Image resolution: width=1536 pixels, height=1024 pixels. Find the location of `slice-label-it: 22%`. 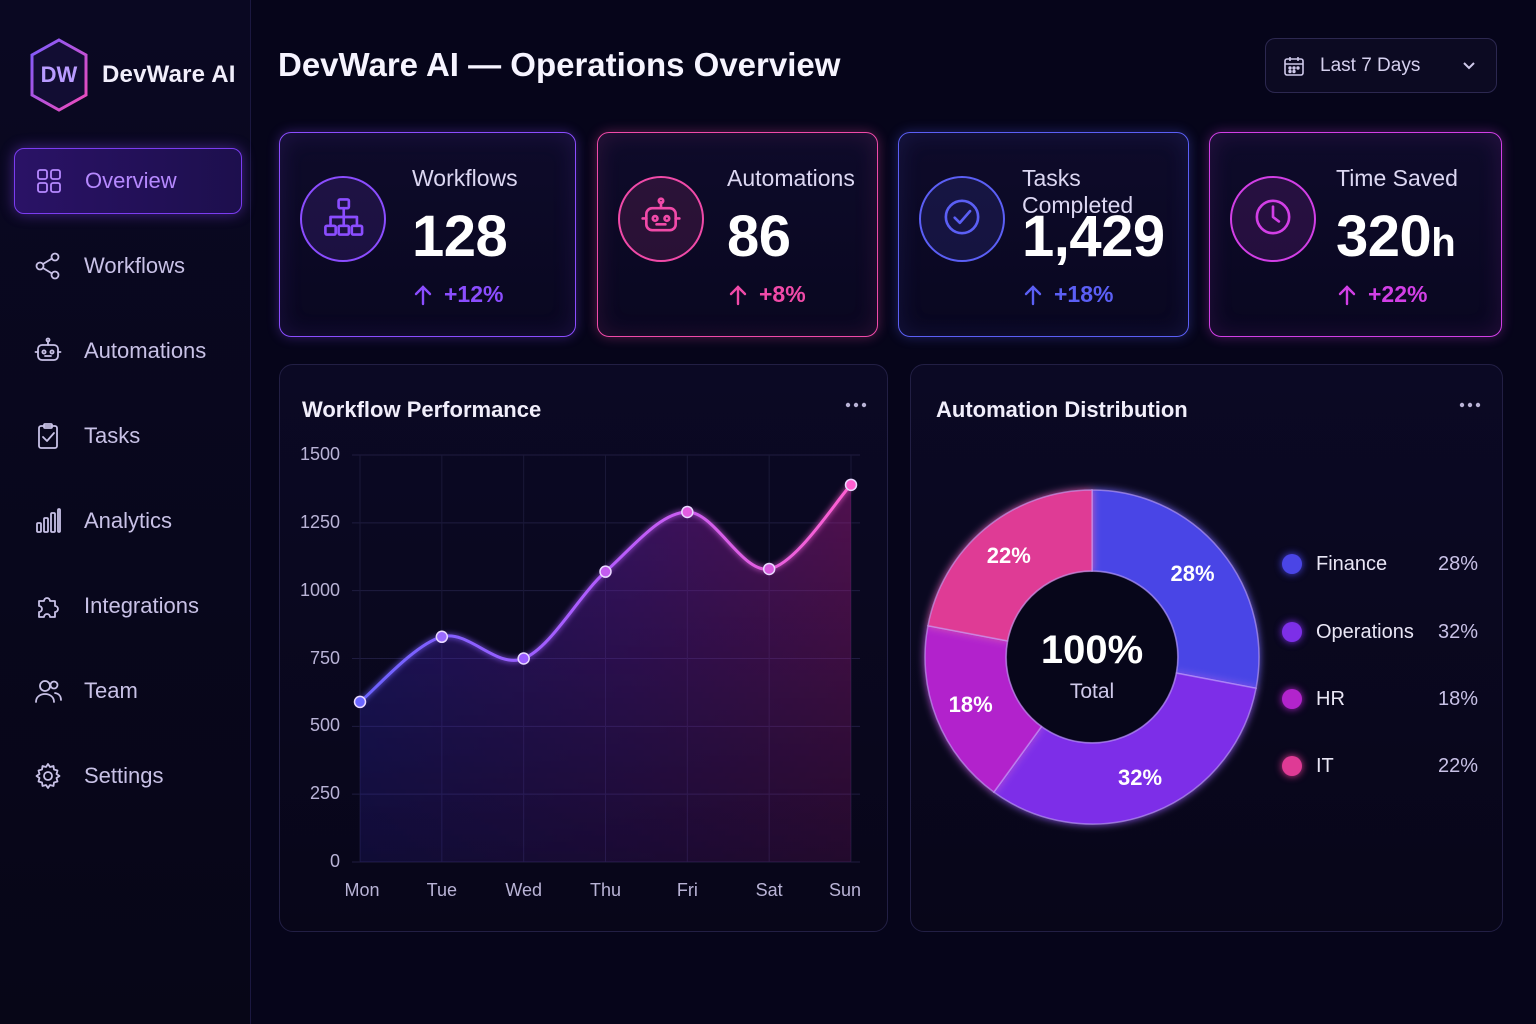

slice-label-it: 22% is located at coordinates (1008, 556).